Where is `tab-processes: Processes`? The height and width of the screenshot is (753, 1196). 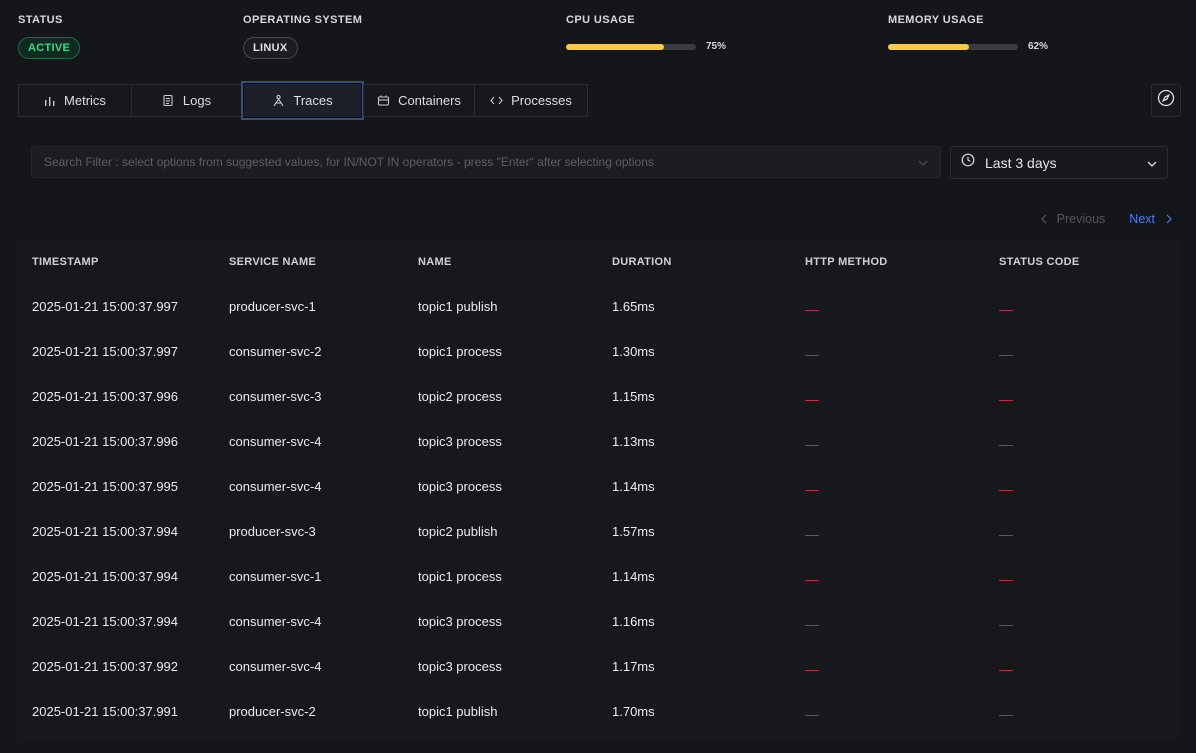 tab-processes: Processes is located at coordinates (531, 100).